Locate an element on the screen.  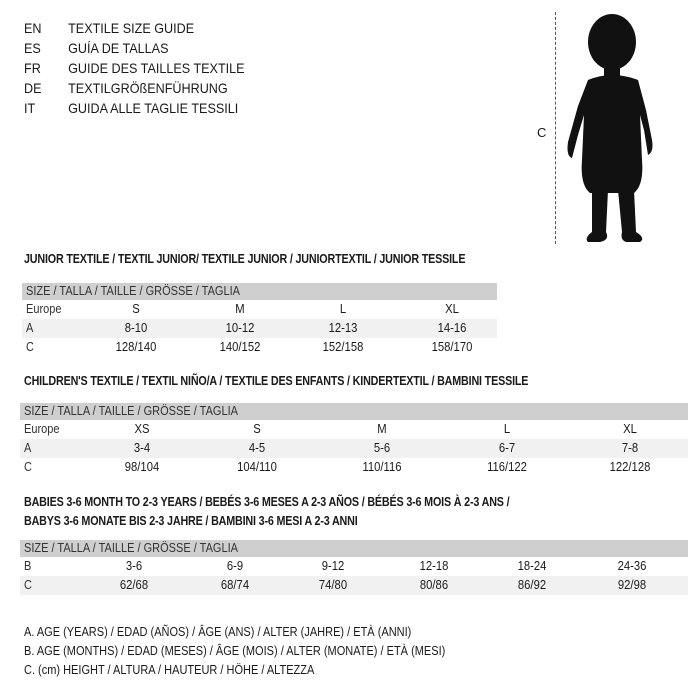
language-code: FR is located at coordinates (32, 68).